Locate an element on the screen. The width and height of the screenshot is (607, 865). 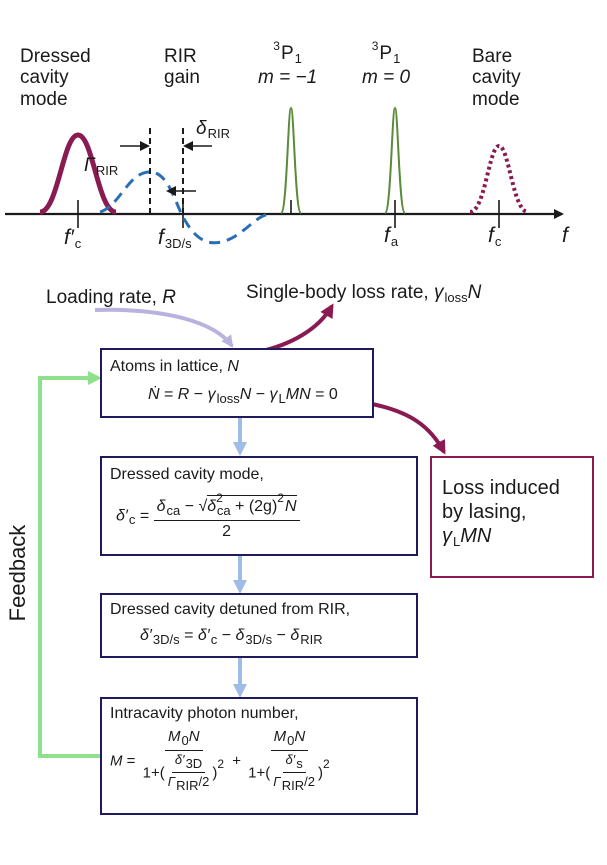
dressed-mode-title: Dressed cavity mode, is located at coordinates (187, 474).